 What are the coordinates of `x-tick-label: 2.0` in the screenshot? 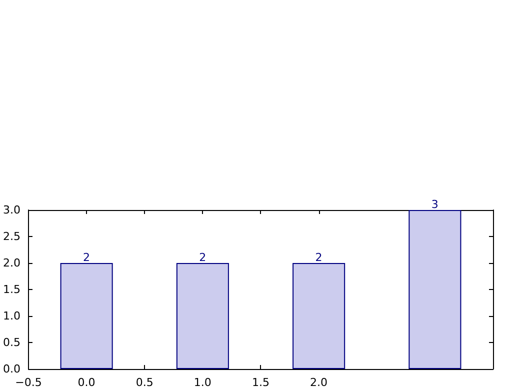 It's located at (319, 382).